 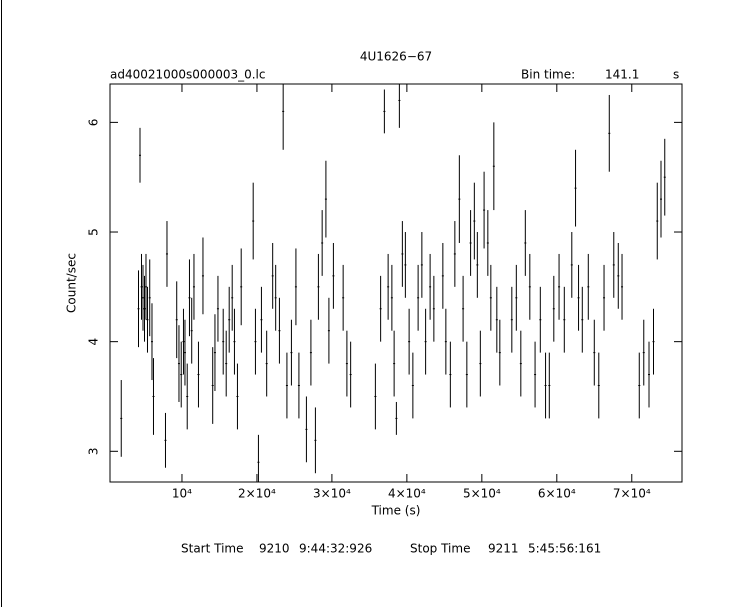 What do you see at coordinates (548, 75) in the screenshot?
I see `bin-time-label: Bin time:` at bounding box center [548, 75].